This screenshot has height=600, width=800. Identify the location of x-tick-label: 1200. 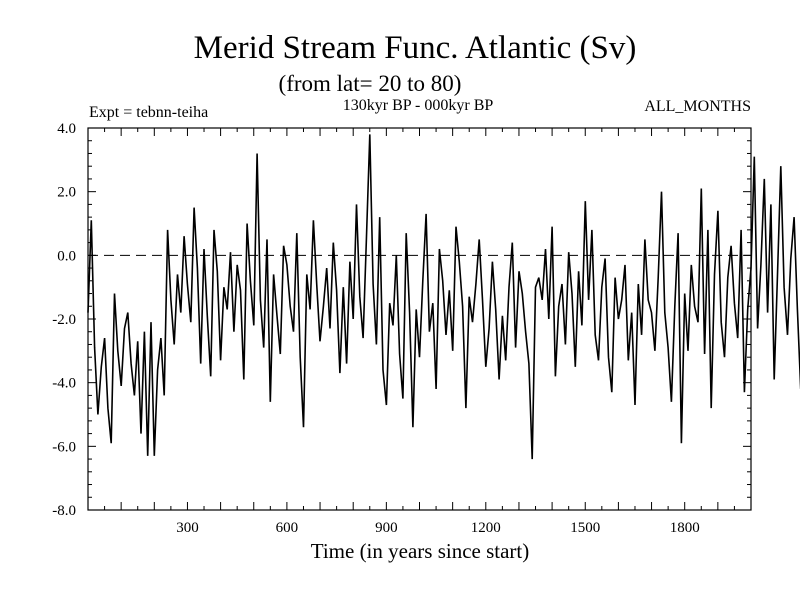
(486, 528).